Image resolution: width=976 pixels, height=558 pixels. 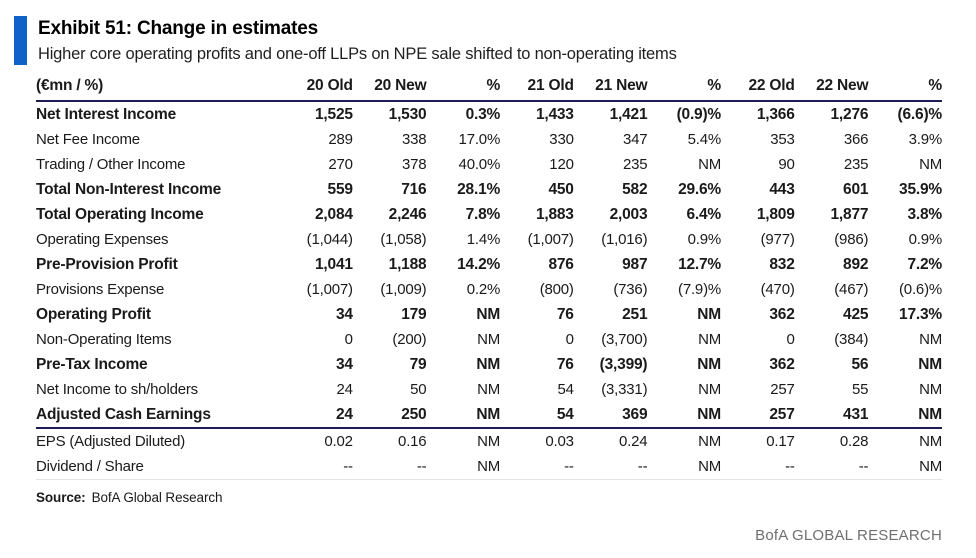 What do you see at coordinates (403, 240) in the screenshot?
I see `cell-value: (1,058)` at bounding box center [403, 240].